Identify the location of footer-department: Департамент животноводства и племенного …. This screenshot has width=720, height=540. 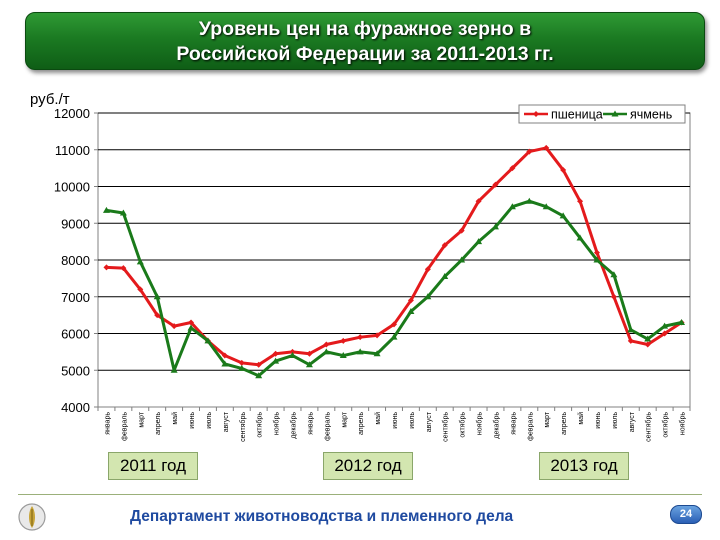
(322, 516).